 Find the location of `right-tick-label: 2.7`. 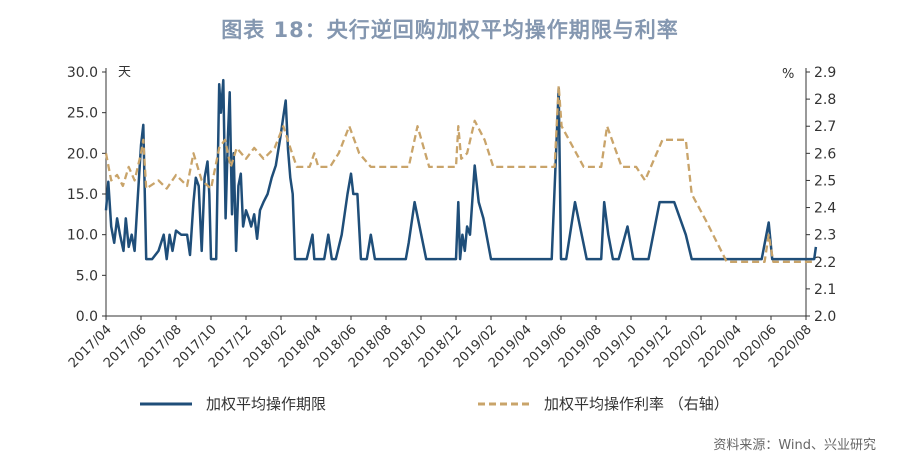

right-tick-label: 2.7 is located at coordinates (825, 127).